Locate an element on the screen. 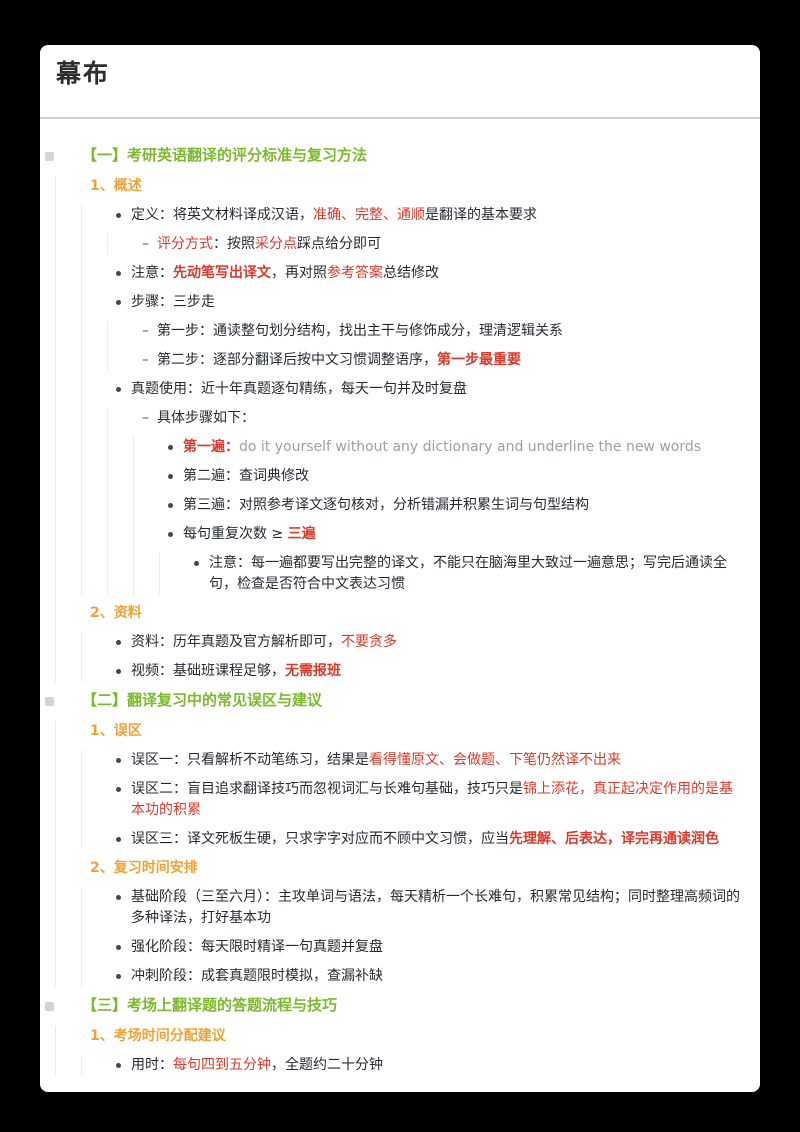 The image size is (800, 1132). outline-section-heading: 【三】考场上翻译题的答题流程与技巧 is located at coordinates (395, 1006).